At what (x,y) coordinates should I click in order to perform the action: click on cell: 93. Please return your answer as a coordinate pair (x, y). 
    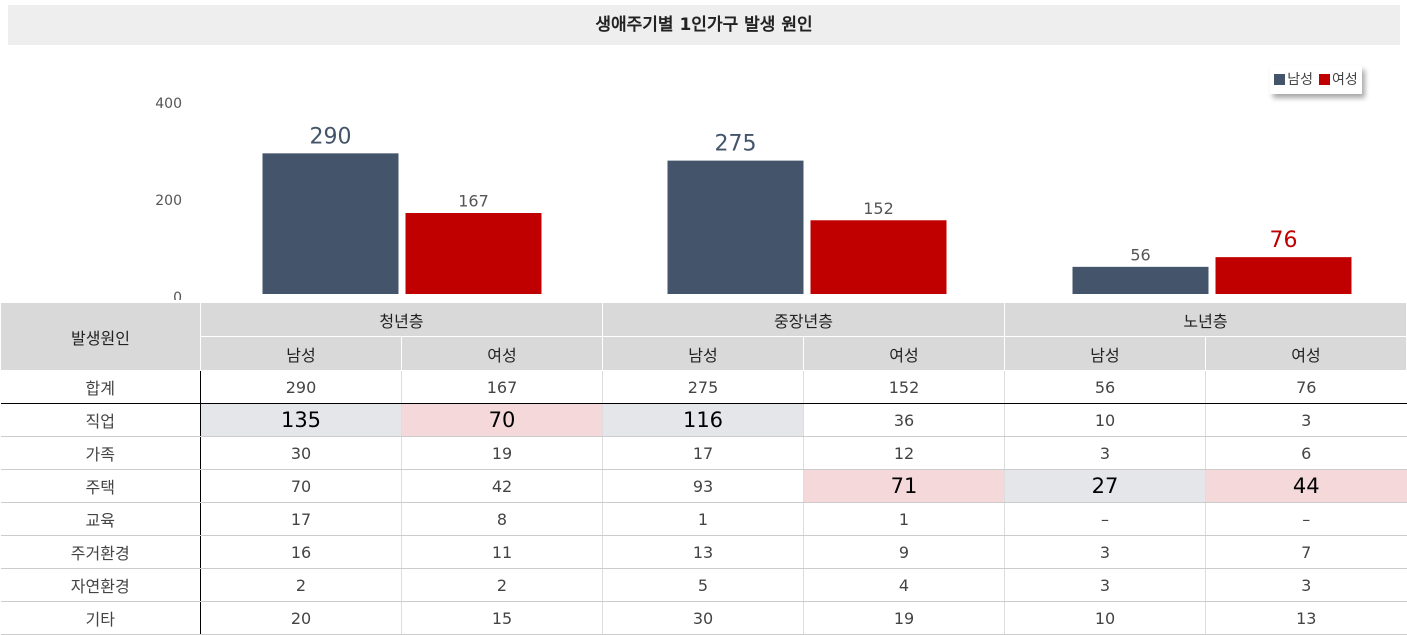
    Looking at the image, I should click on (703, 486).